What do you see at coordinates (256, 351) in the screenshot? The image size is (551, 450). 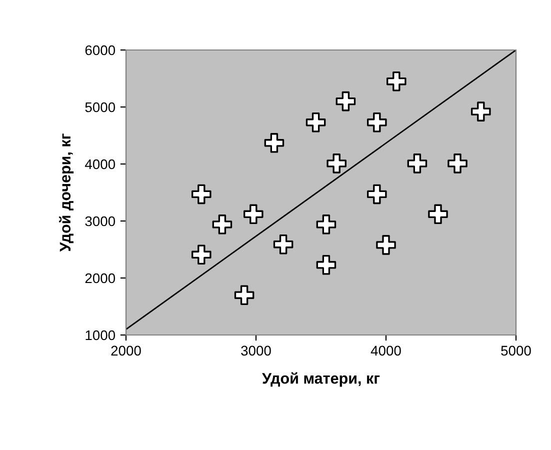 I see `x-tick-label: 3000` at bounding box center [256, 351].